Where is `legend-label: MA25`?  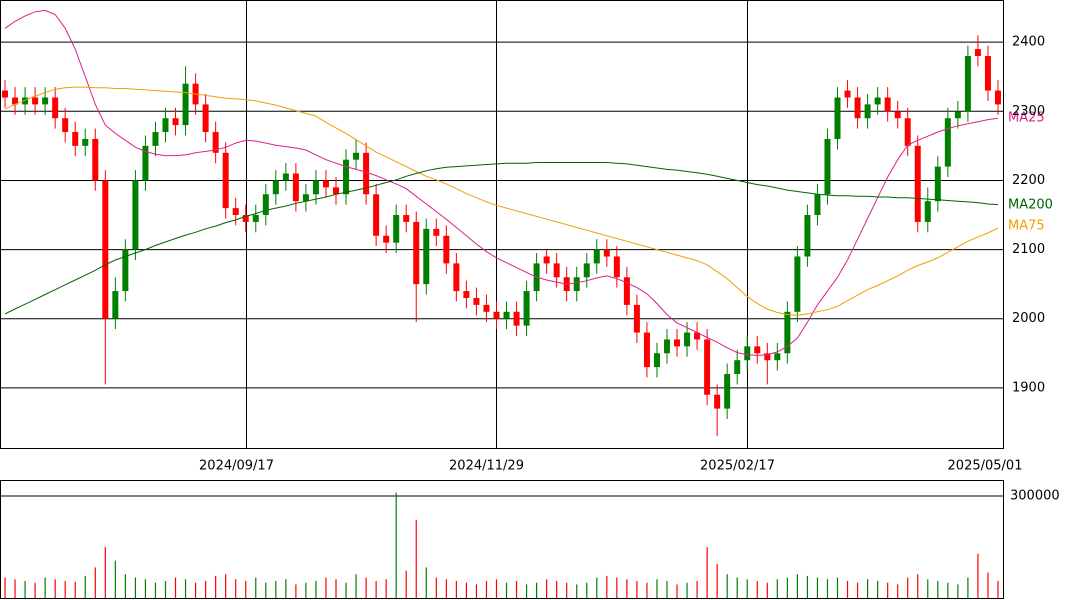
legend-label: MA25 is located at coordinates (1026, 118).